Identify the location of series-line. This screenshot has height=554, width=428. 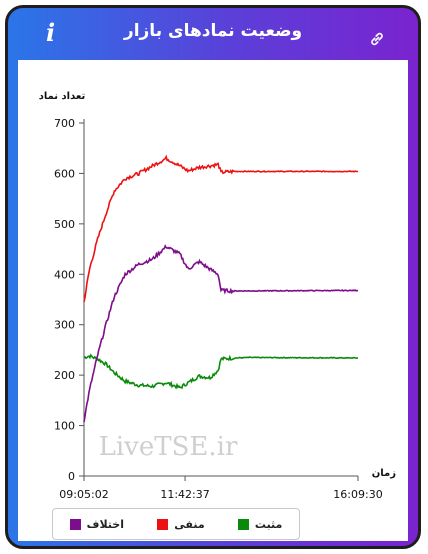
(221, 371).